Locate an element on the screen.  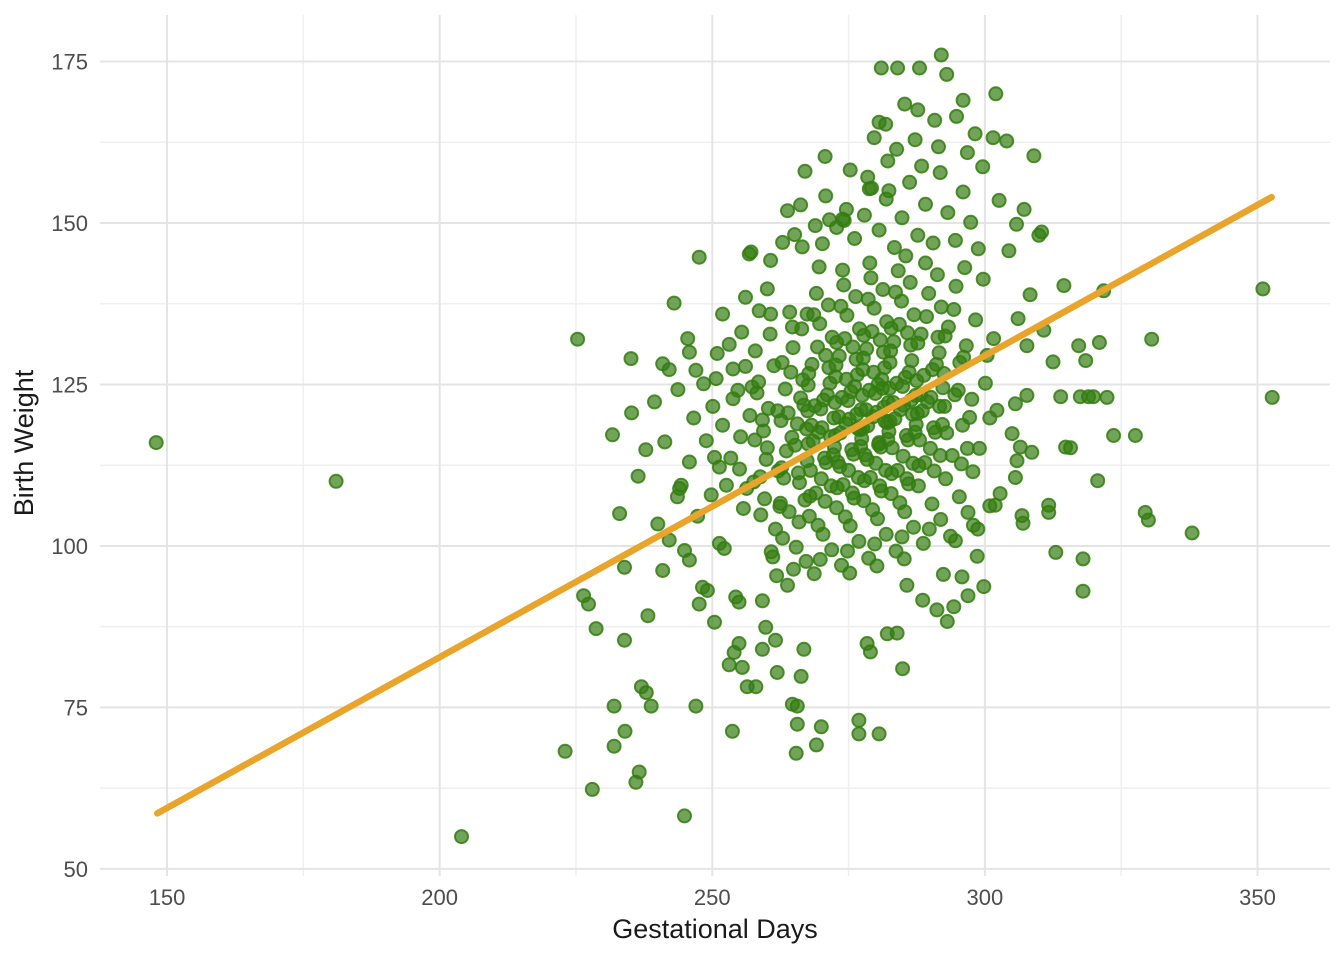
x-tick-label: 300 is located at coordinates (985, 897).